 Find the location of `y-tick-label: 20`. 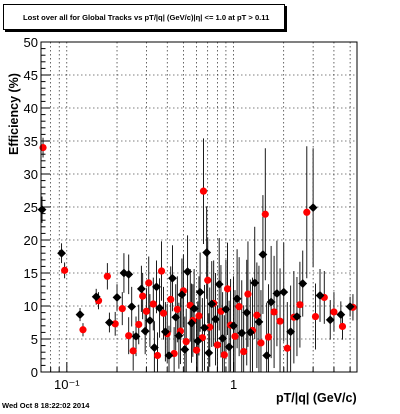

y-tick-label: 20 is located at coordinates (31, 240).